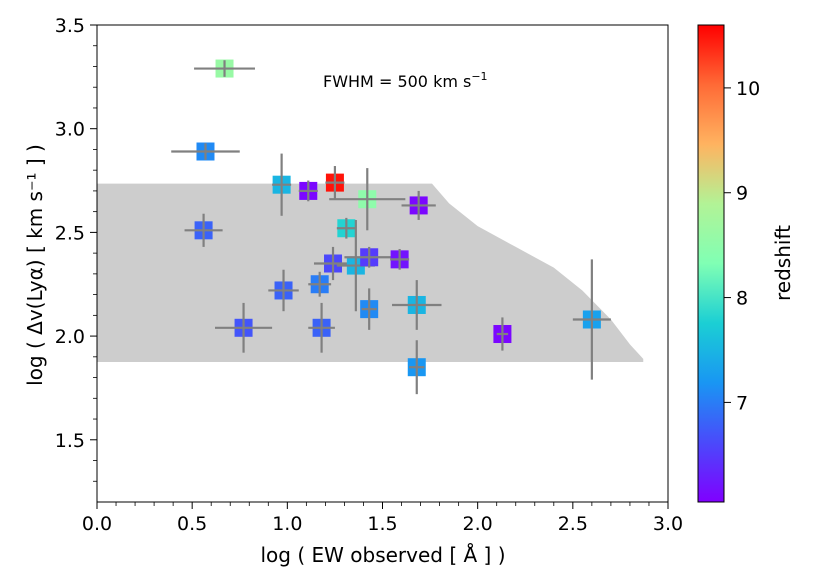  What do you see at coordinates (70, 337) in the screenshot?
I see `y-tick-label: 2.0` at bounding box center [70, 337].